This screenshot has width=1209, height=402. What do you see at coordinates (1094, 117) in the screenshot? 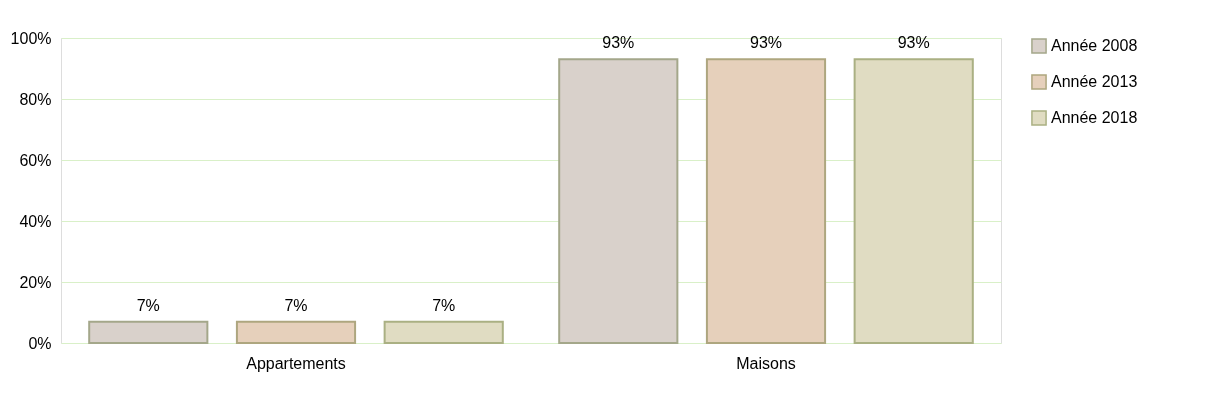
I see `legend-label: Année 2018` at bounding box center [1094, 117].